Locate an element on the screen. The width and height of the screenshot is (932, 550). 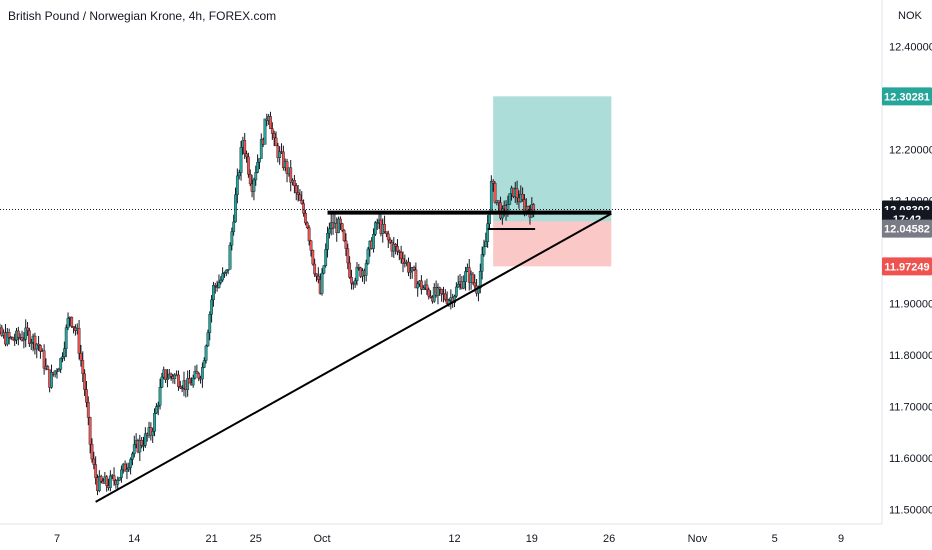
y-tick-label: 11.80000 is located at coordinates (910, 356).